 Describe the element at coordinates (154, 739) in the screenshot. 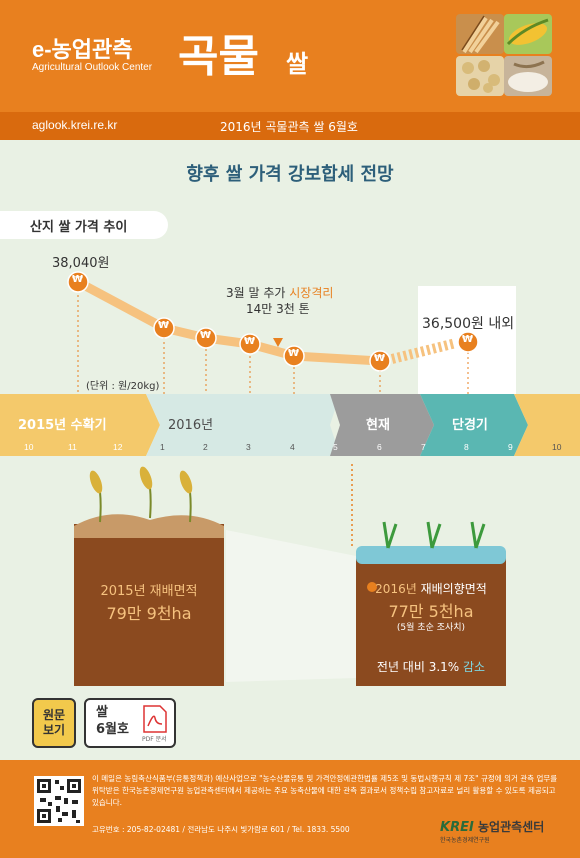

I see `pdf-caption: PDF 문서` at that location.